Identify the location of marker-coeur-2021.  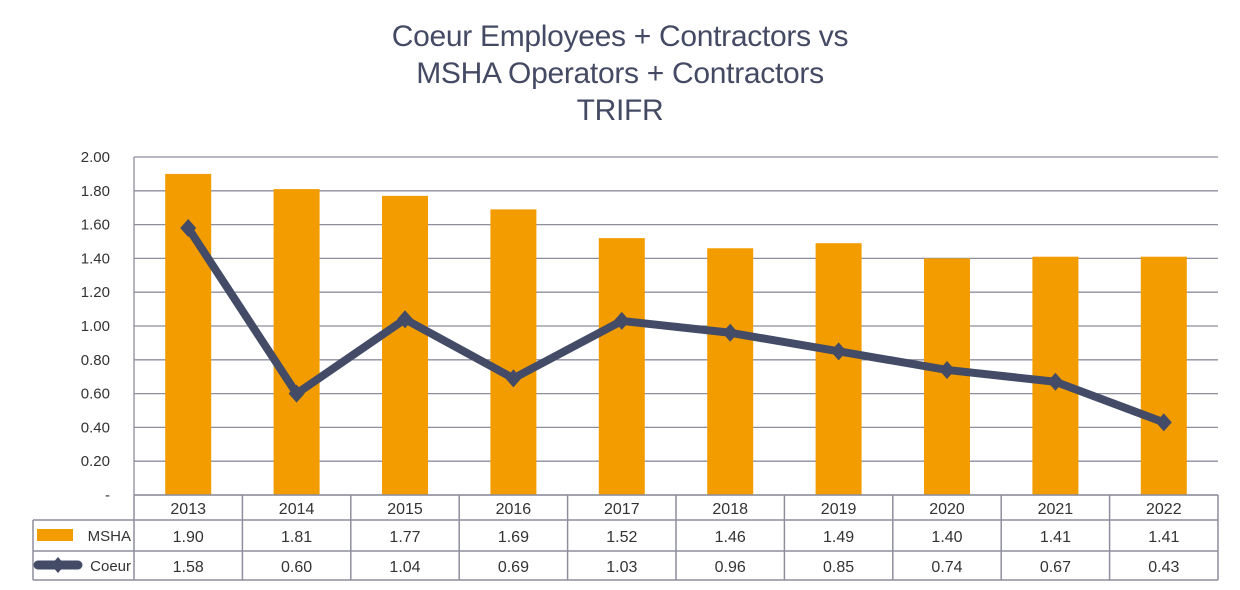
(1055, 381).